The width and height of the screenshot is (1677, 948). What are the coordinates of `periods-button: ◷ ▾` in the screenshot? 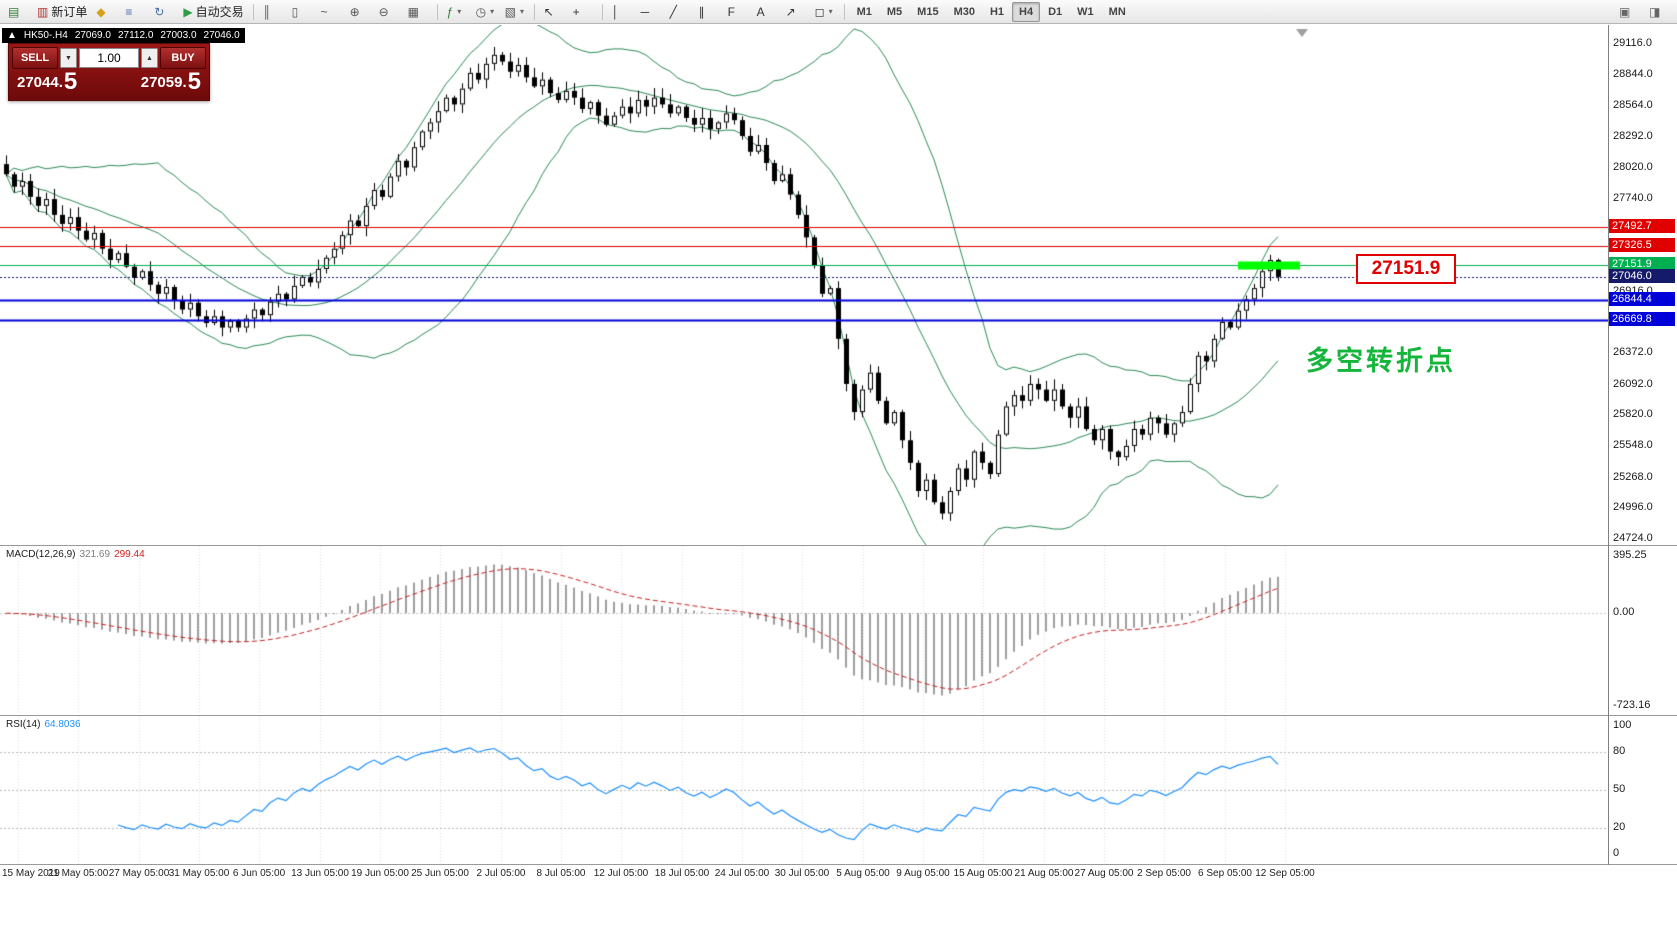 It's located at (486, 12).